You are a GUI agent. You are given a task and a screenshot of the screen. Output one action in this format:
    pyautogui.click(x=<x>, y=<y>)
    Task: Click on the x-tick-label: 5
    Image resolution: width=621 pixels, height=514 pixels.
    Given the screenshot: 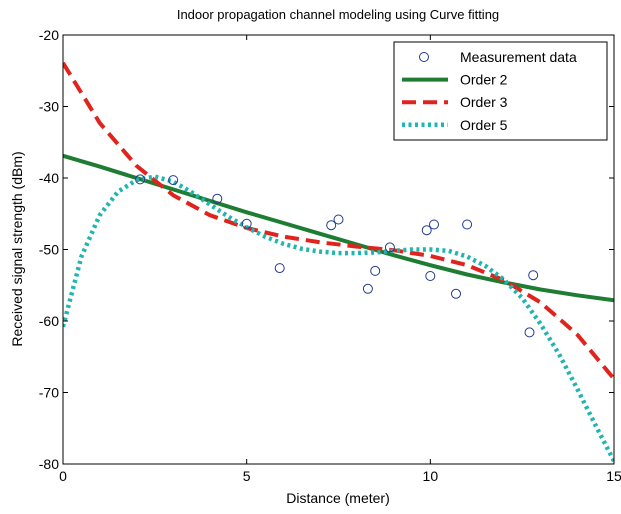 What is the action you would take?
    pyautogui.click(x=247, y=476)
    